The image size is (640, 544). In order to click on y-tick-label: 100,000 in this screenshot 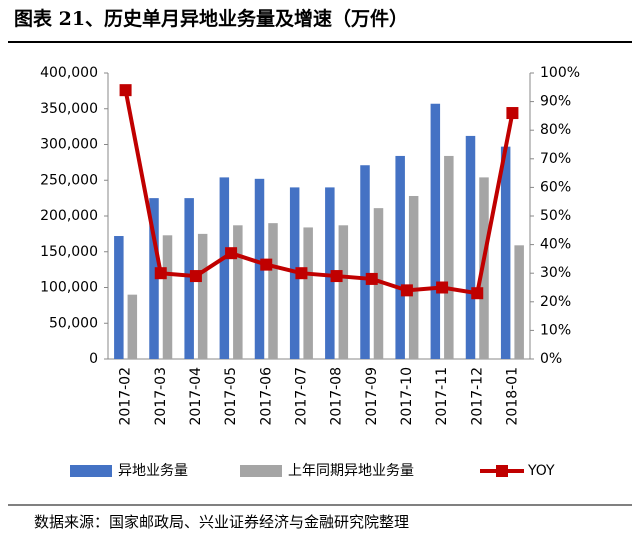, I will do `click(69, 288)`.